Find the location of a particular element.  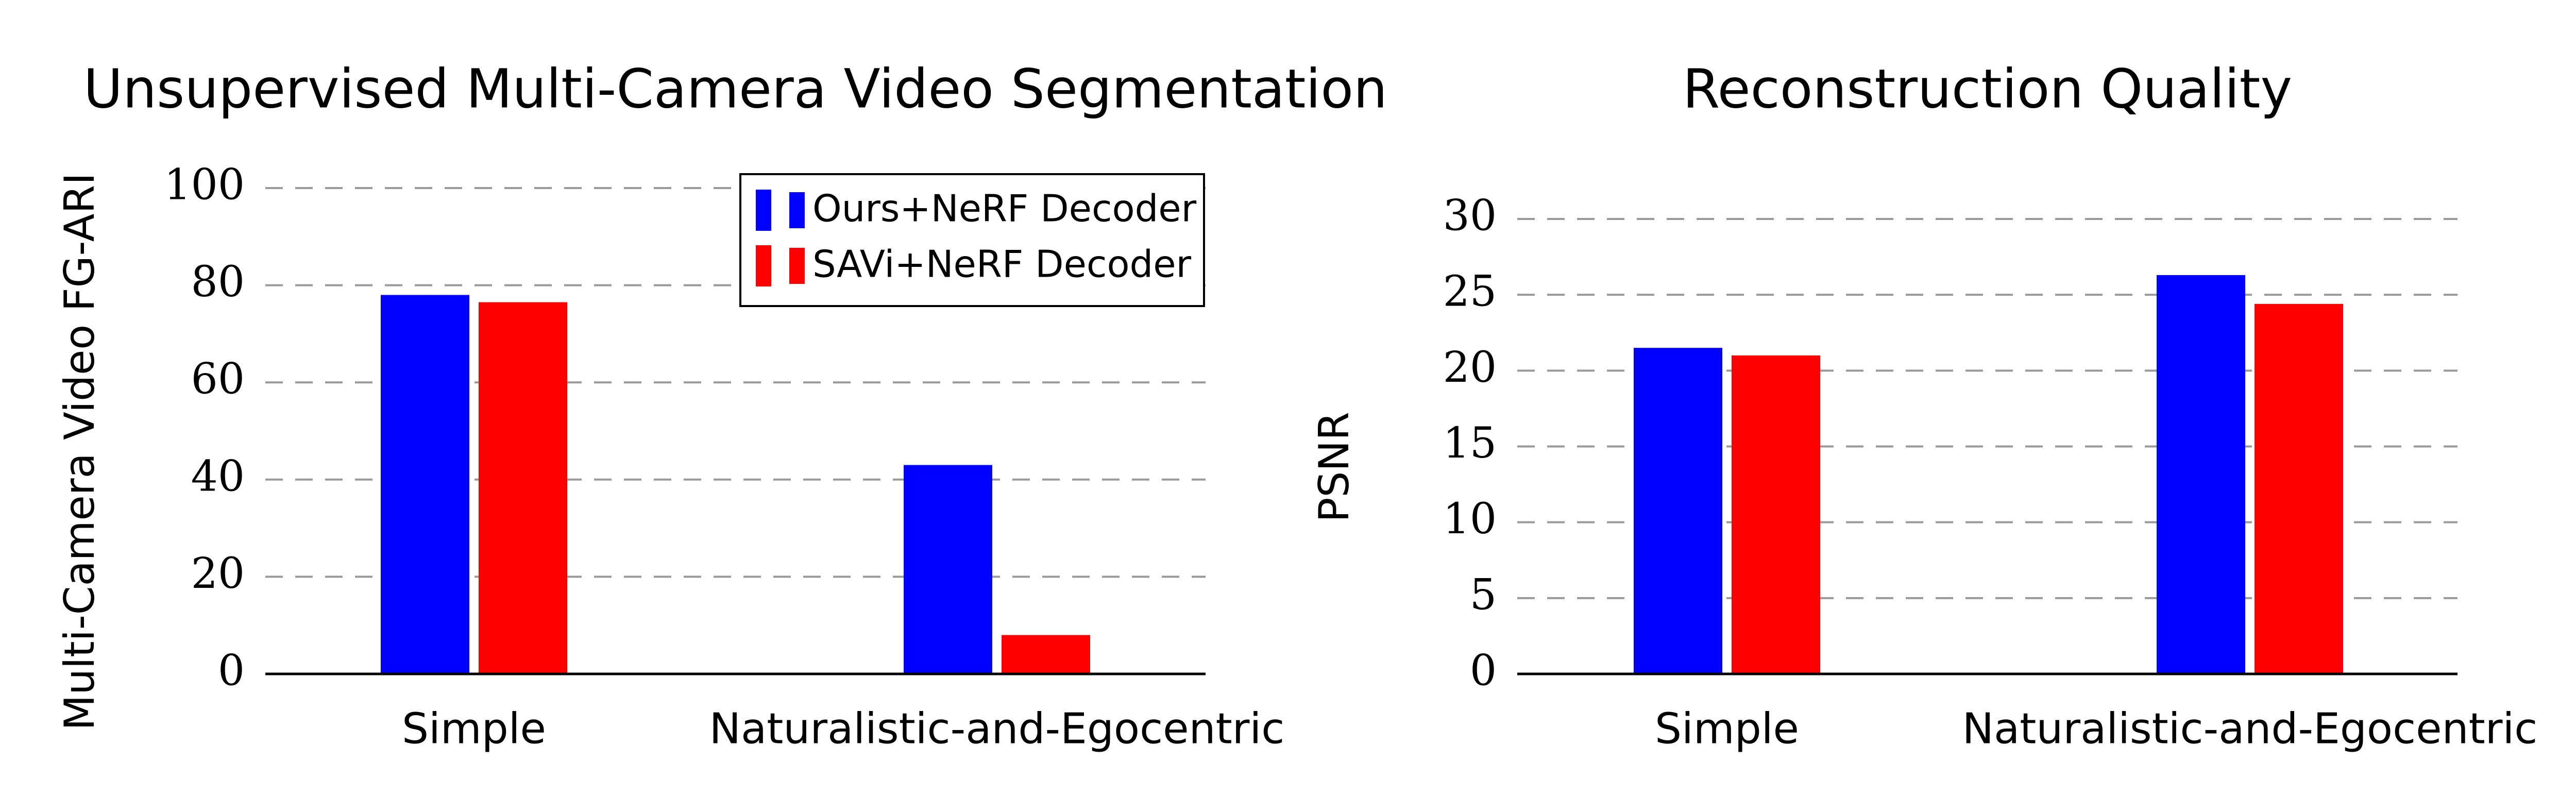

chart2-ytick-label: 5 is located at coordinates (1483, 595).